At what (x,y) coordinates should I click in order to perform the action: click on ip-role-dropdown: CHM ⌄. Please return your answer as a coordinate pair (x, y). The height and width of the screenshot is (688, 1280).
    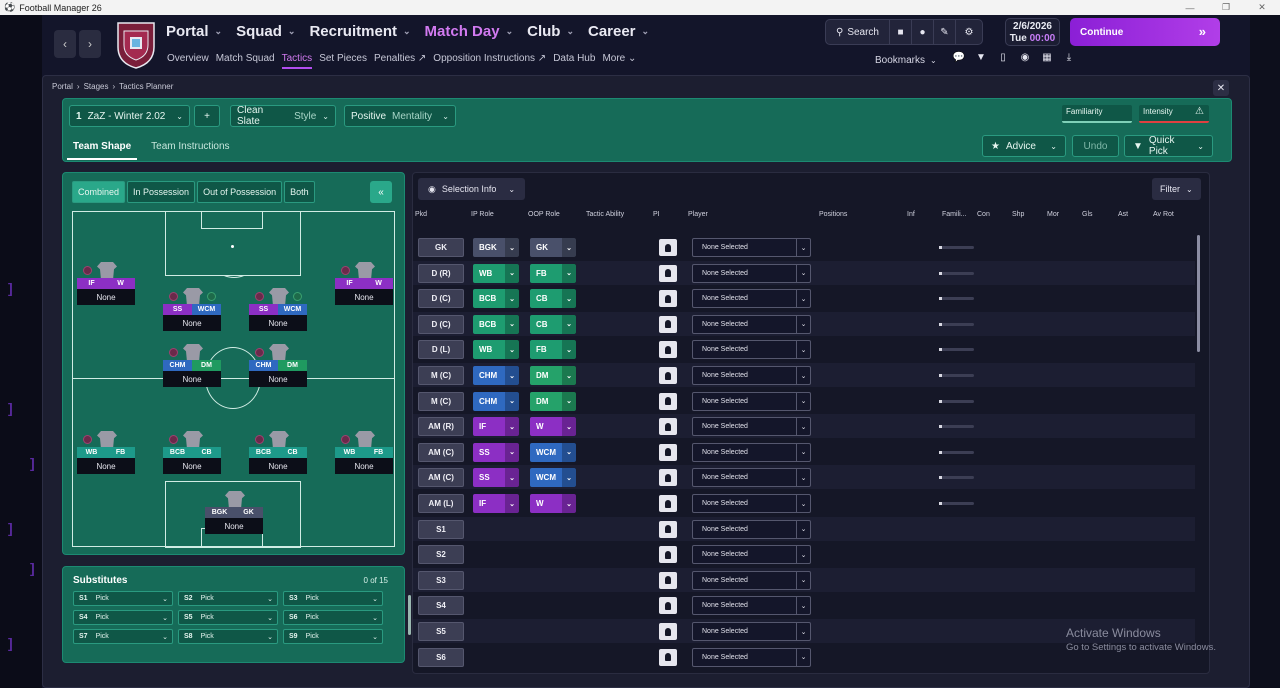
    Looking at the image, I should click on (496, 401).